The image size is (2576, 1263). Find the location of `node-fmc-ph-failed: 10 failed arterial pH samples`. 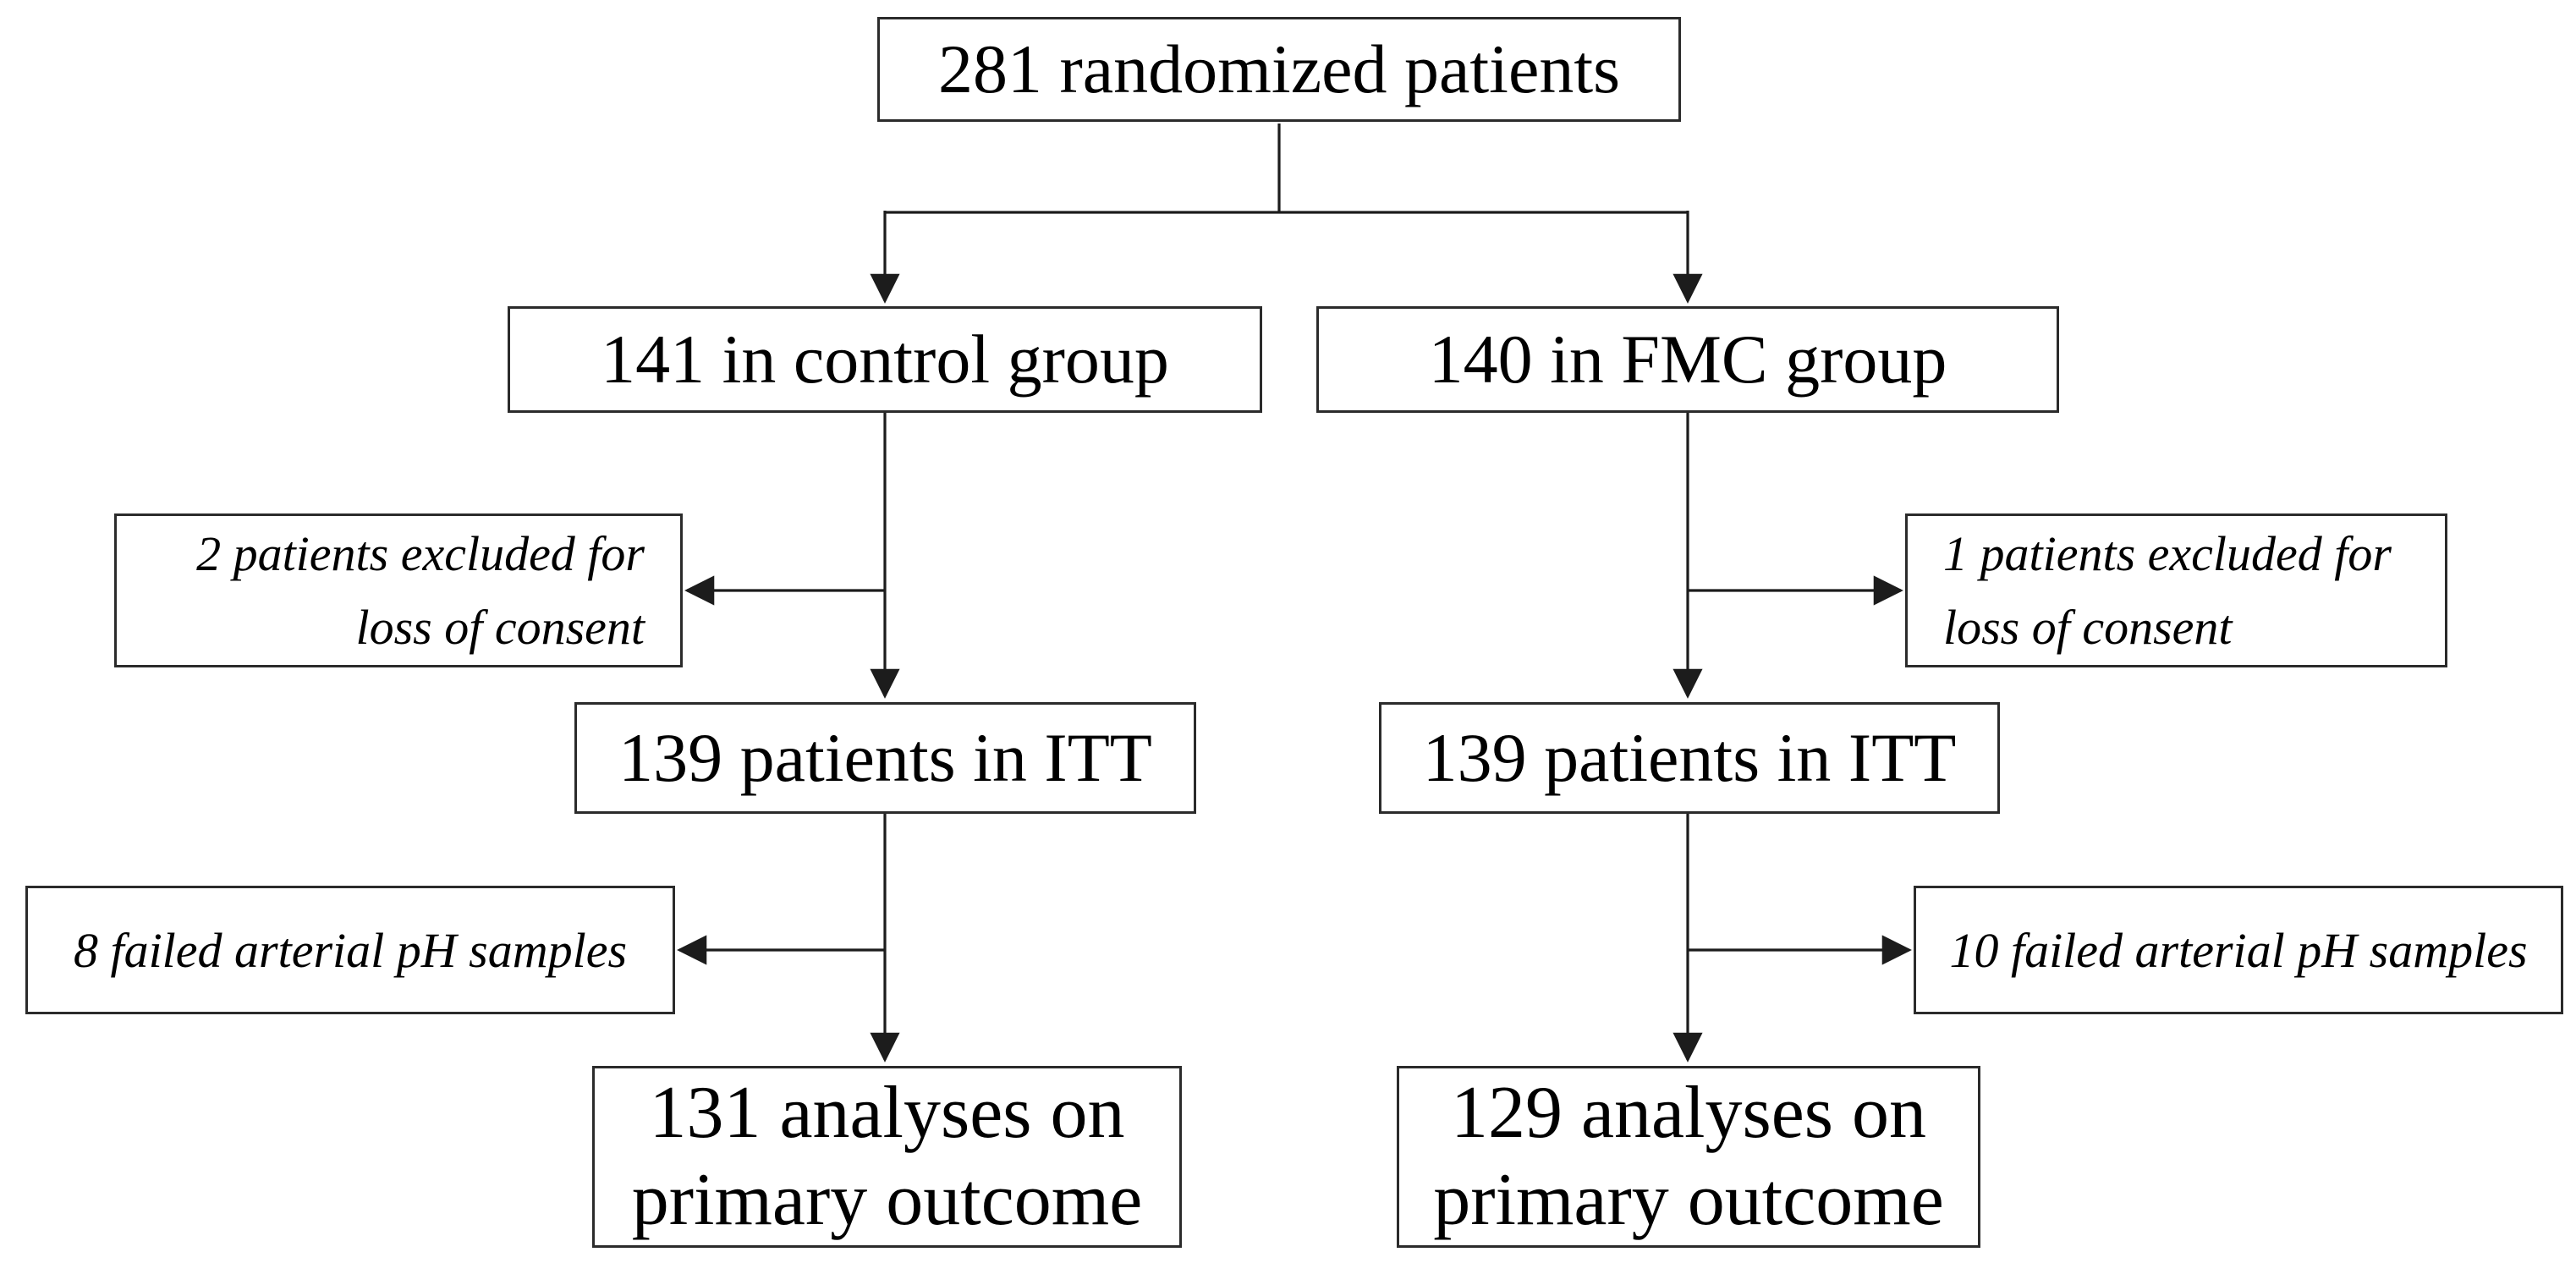

node-fmc-ph-failed: 10 failed arterial pH samples is located at coordinates (2238, 950).